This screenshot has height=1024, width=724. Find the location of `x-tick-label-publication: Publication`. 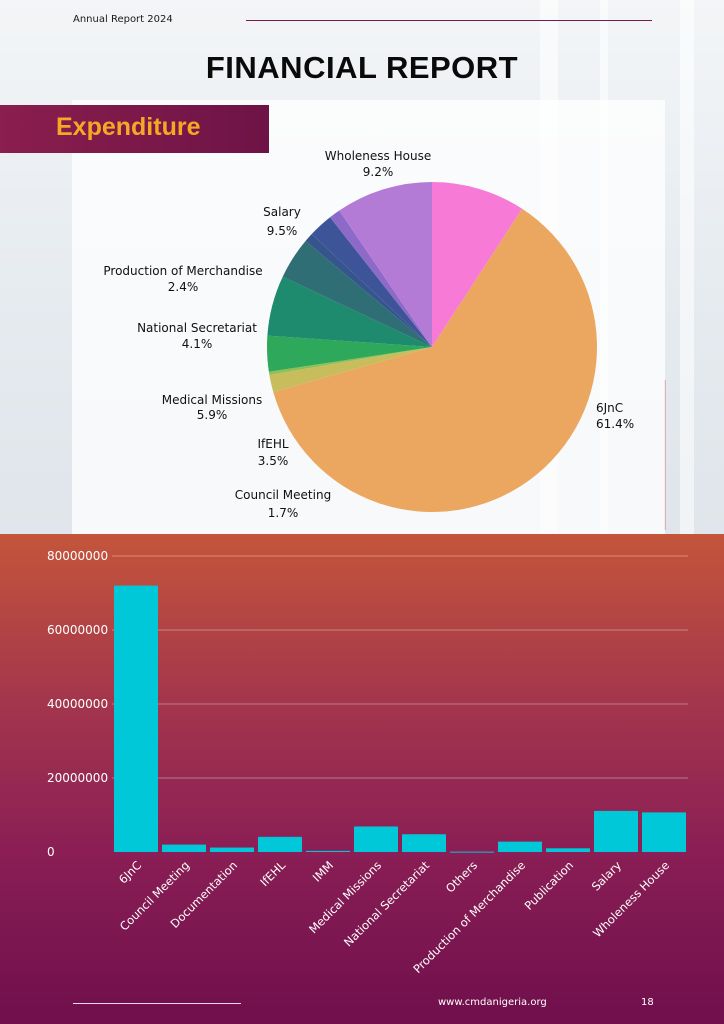

x-tick-label-publication: Publication is located at coordinates (549, 885).